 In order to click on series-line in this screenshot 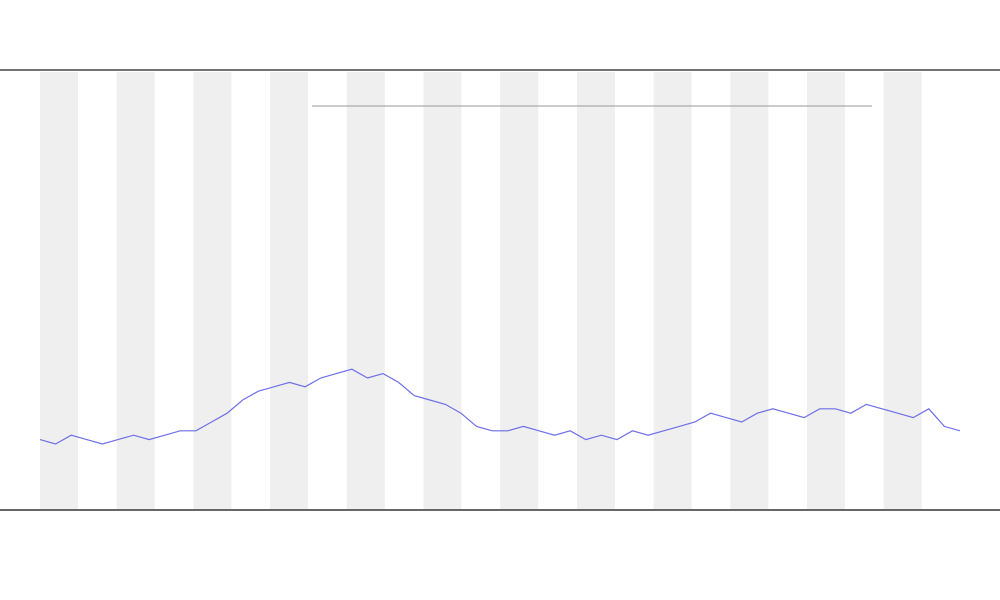, I will do `click(500, 406)`.